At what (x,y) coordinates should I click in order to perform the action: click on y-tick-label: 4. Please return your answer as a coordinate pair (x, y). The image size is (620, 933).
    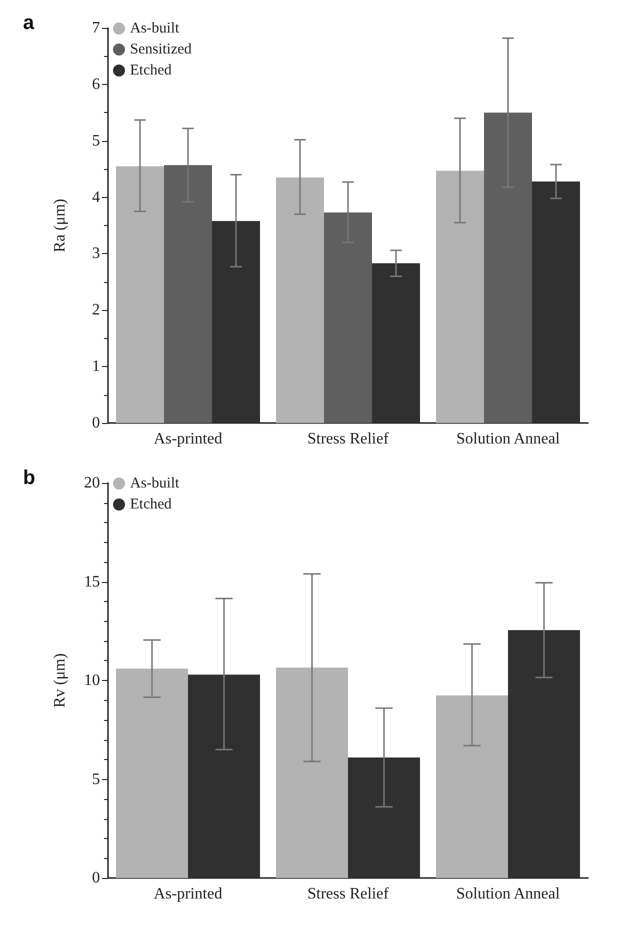
    Looking at the image, I should click on (96, 197).